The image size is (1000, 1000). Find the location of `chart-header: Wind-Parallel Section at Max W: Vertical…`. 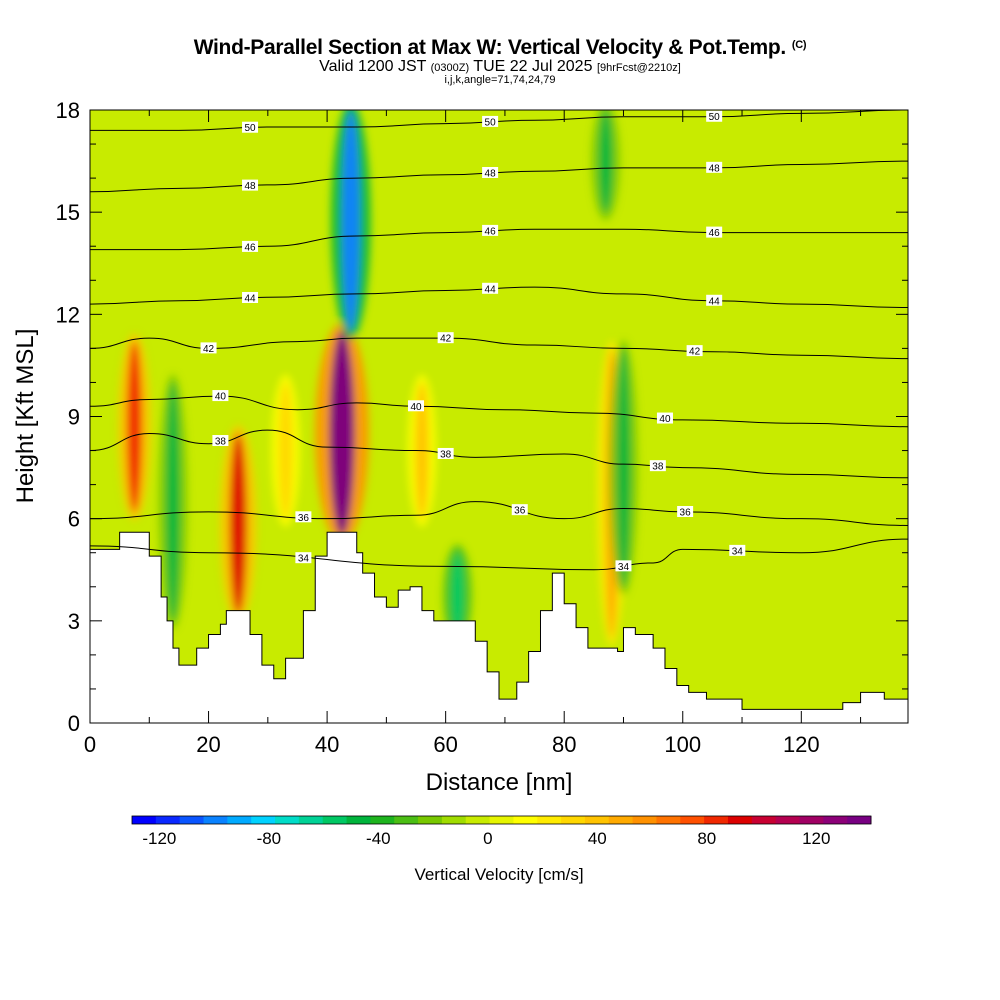

chart-header: Wind-Parallel Section at Max W: Vertical… is located at coordinates (500, 61).